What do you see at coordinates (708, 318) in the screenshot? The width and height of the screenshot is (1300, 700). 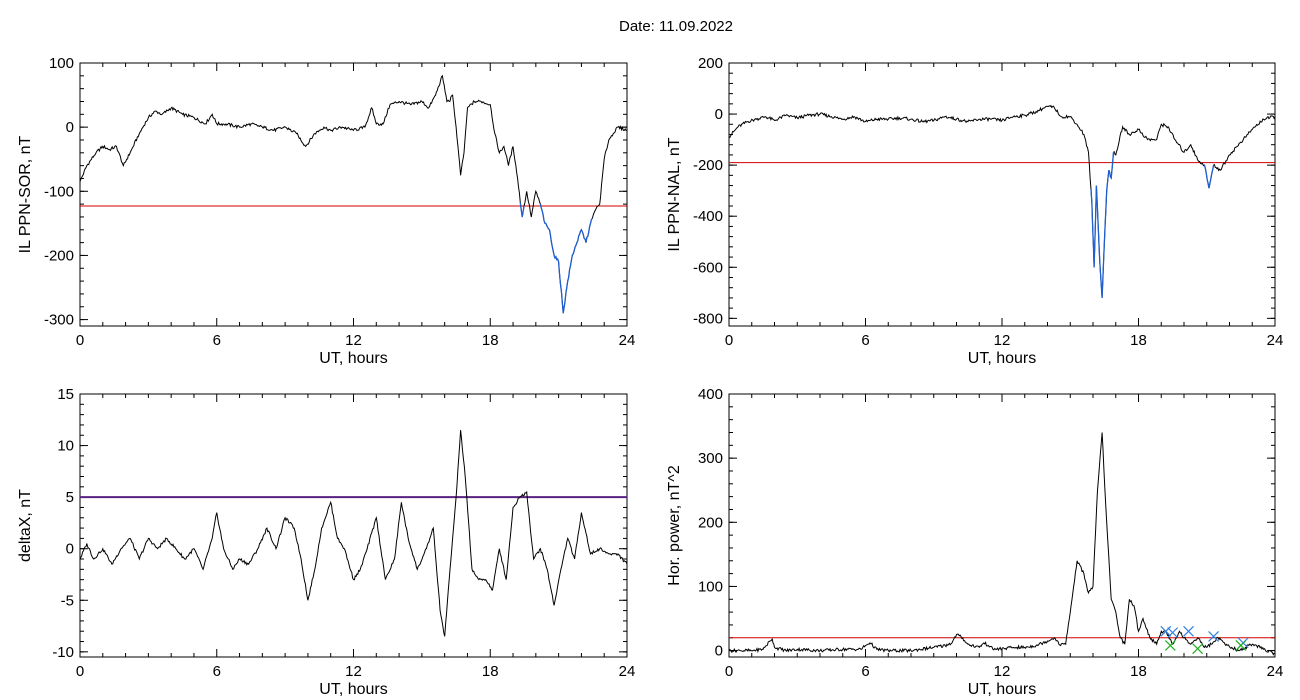 I see `y-tick-label: -800` at bounding box center [708, 318].